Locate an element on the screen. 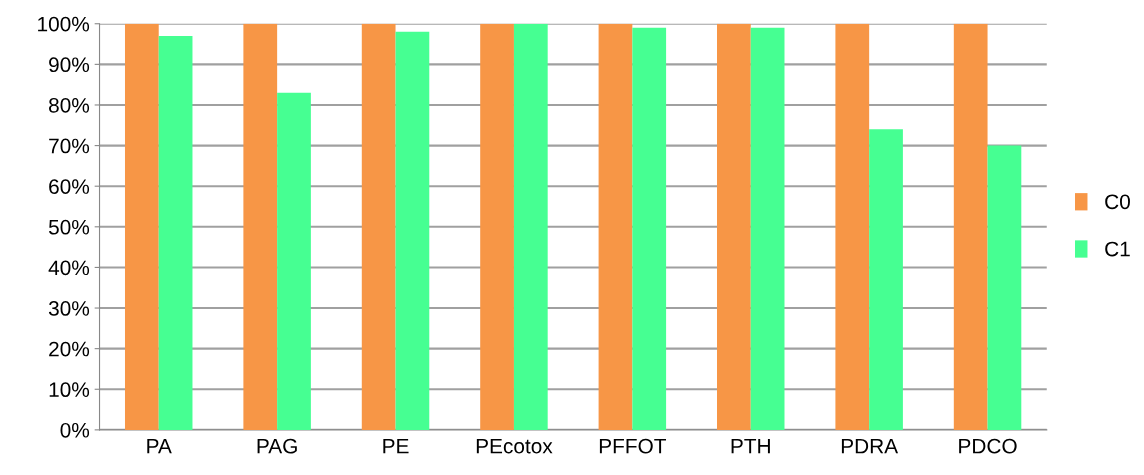  x-tick-label: PDRA is located at coordinates (870, 446).